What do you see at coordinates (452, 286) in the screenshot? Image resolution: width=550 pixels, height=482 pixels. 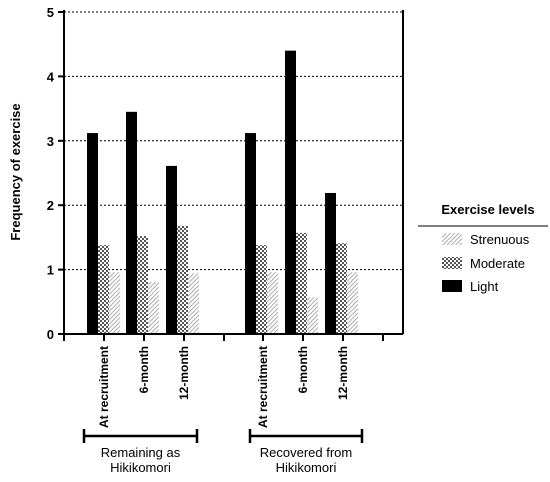 I see `legend-swatch-light` at bounding box center [452, 286].